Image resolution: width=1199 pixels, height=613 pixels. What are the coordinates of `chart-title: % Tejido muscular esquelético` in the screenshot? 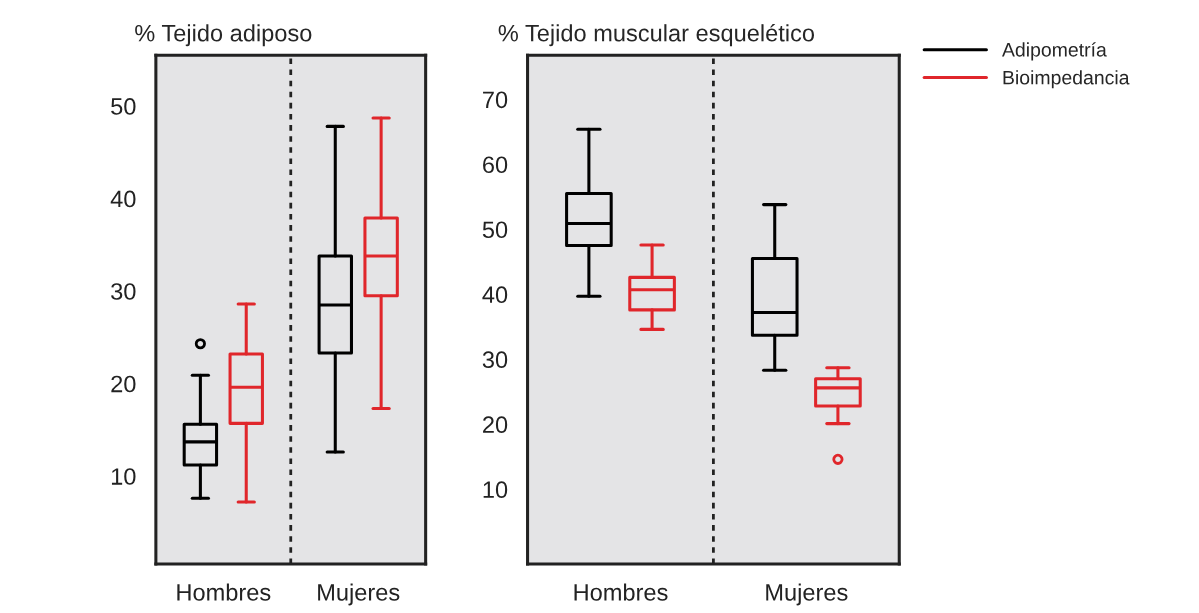 It's located at (656, 35).